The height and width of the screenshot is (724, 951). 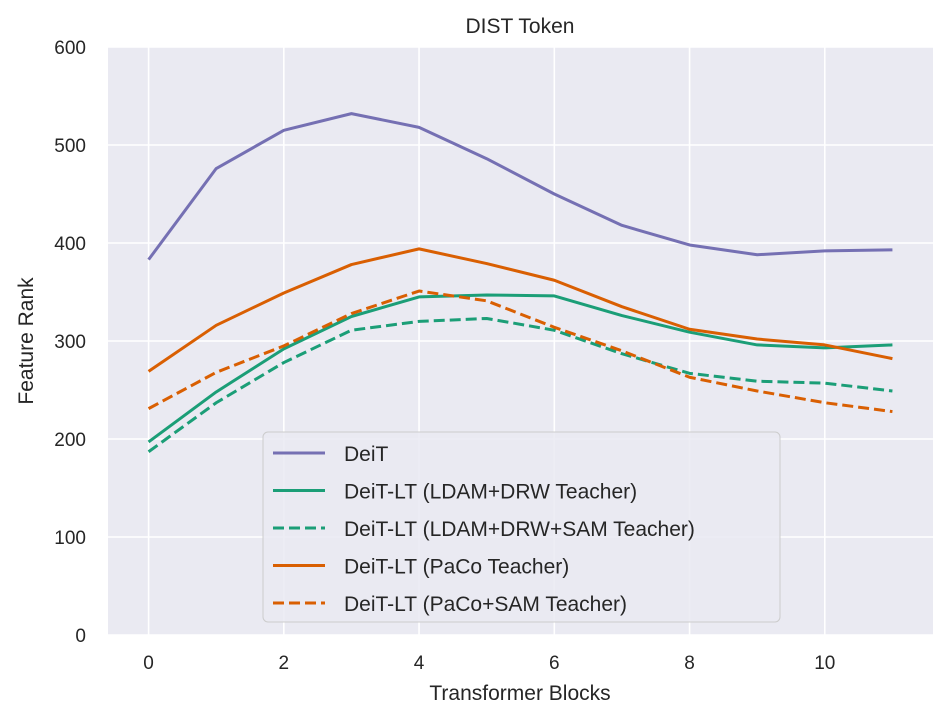 I want to click on x-tick-labels: 0 2 4 6 8 10, so click(x=489, y=663).